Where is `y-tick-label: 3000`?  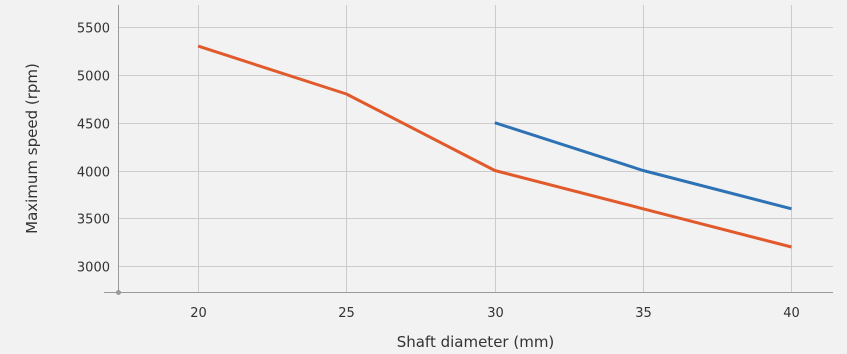
y-tick-label: 3000 is located at coordinates (93, 268).